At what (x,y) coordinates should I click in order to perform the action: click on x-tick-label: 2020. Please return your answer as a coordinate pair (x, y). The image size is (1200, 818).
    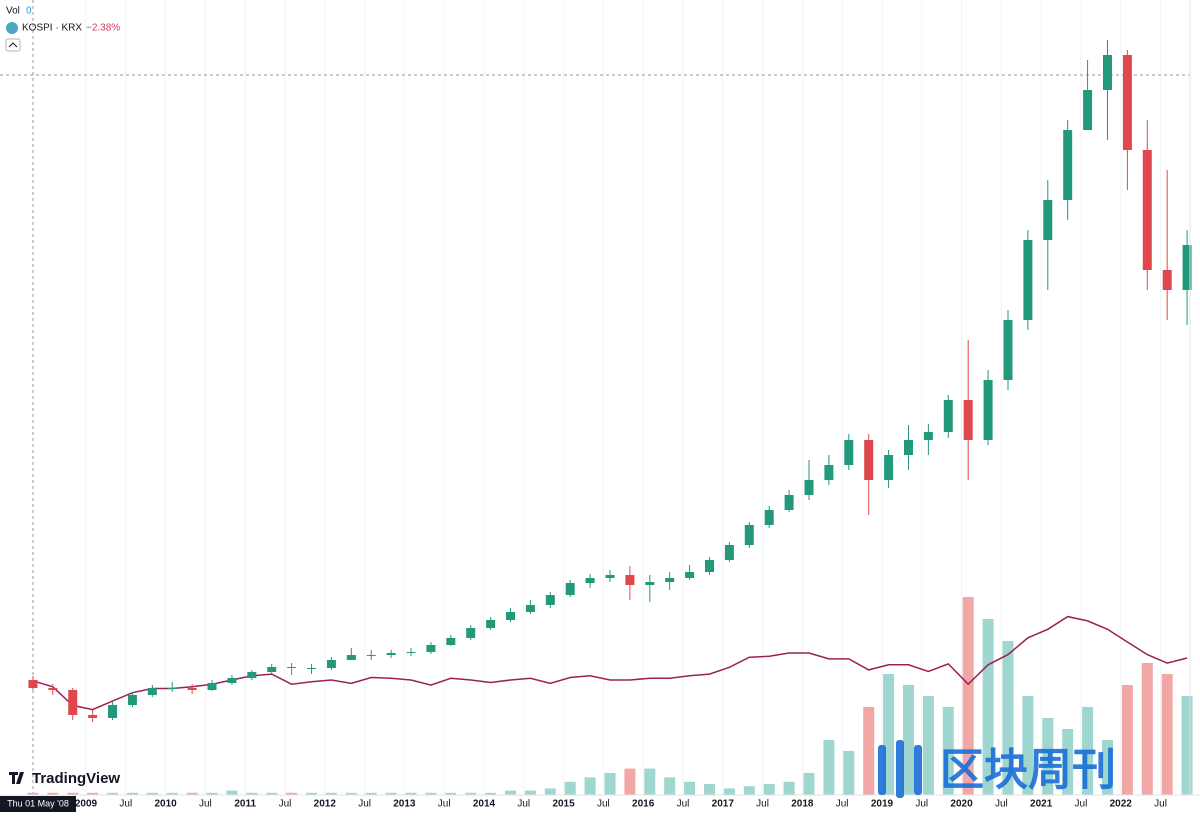
    Looking at the image, I should click on (961, 804).